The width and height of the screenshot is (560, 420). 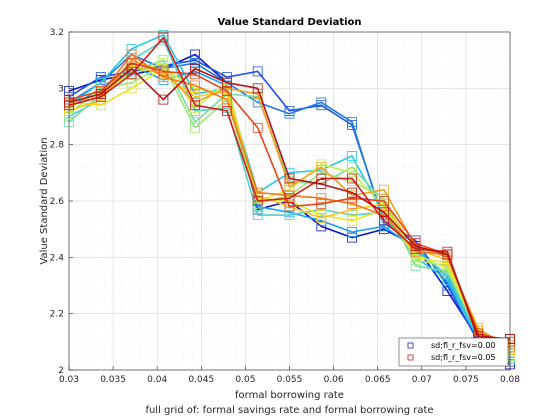 I want to click on x-tick-label: 0.065, so click(x=378, y=380).